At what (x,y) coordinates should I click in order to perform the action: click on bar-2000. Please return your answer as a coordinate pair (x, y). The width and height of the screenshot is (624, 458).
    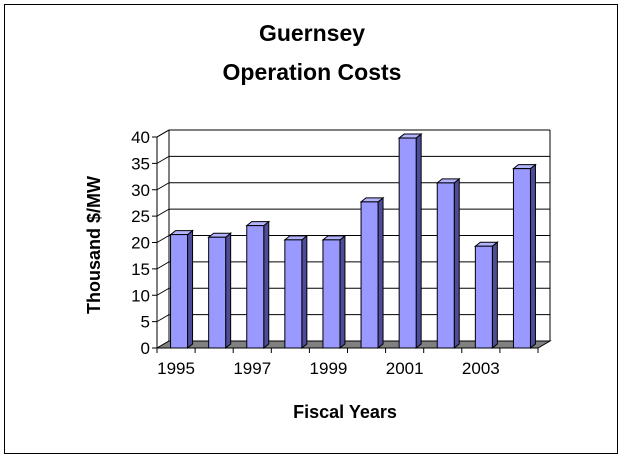
    Looking at the image, I should click on (372, 273).